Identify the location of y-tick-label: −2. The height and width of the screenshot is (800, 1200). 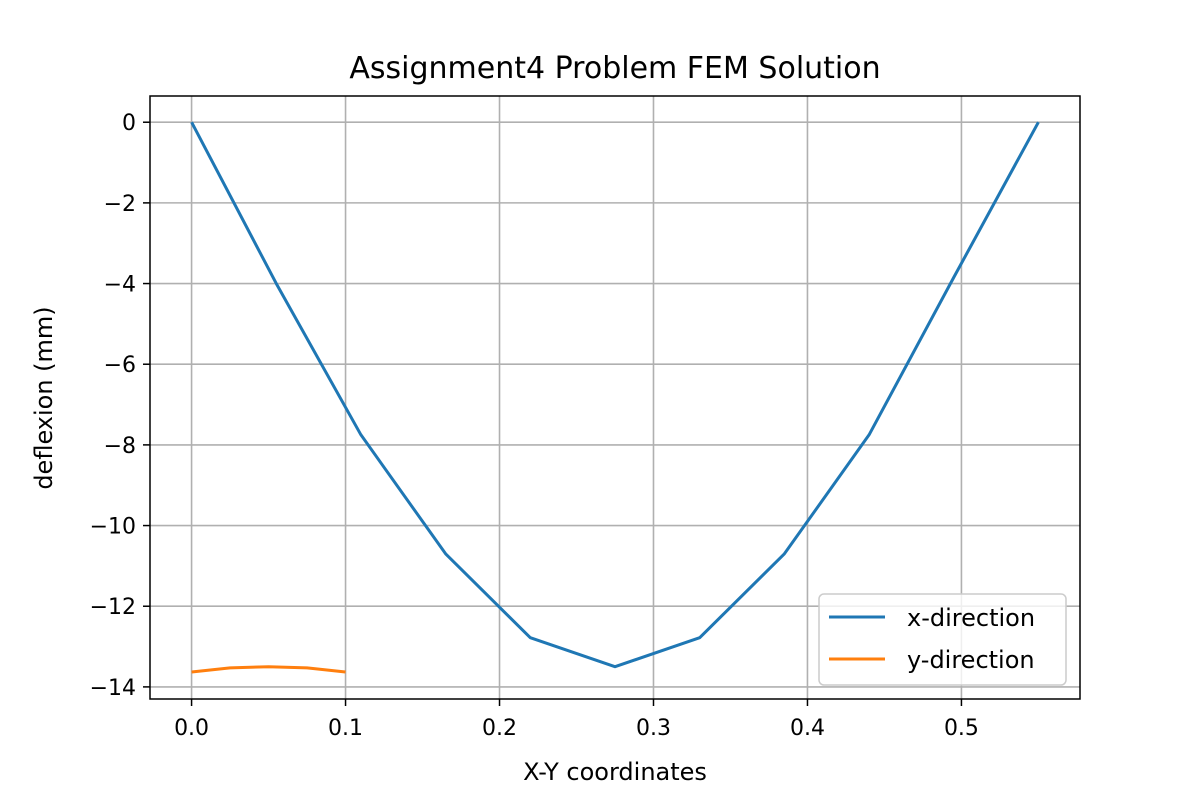
(120, 204).